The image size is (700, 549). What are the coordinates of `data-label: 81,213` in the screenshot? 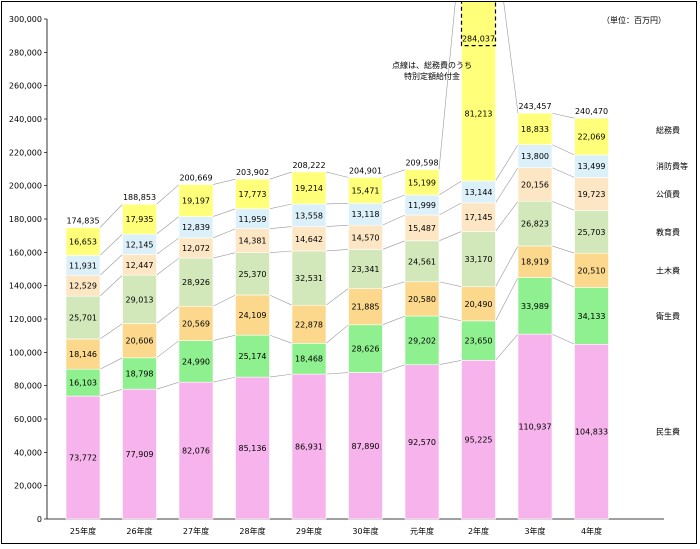 It's located at (479, 113).